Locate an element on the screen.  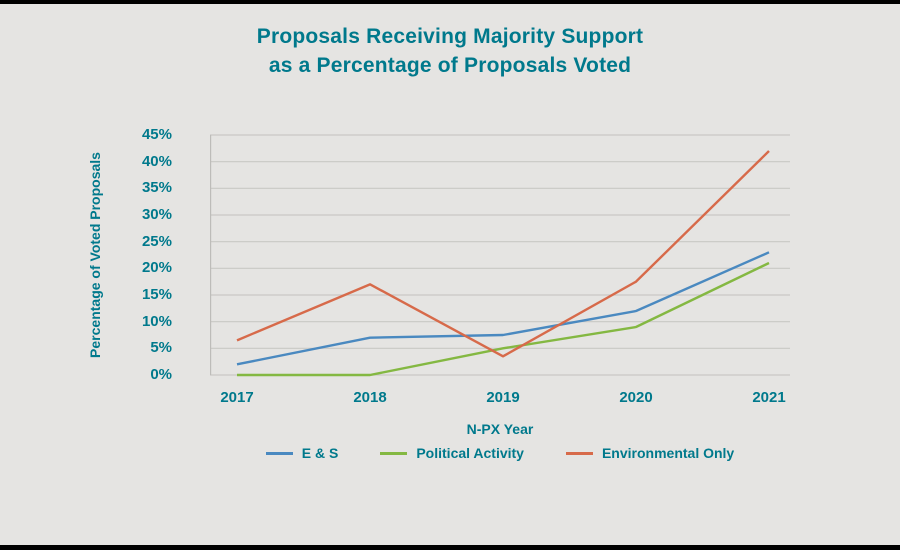
x-tick-label: 2019 is located at coordinates (503, 397).